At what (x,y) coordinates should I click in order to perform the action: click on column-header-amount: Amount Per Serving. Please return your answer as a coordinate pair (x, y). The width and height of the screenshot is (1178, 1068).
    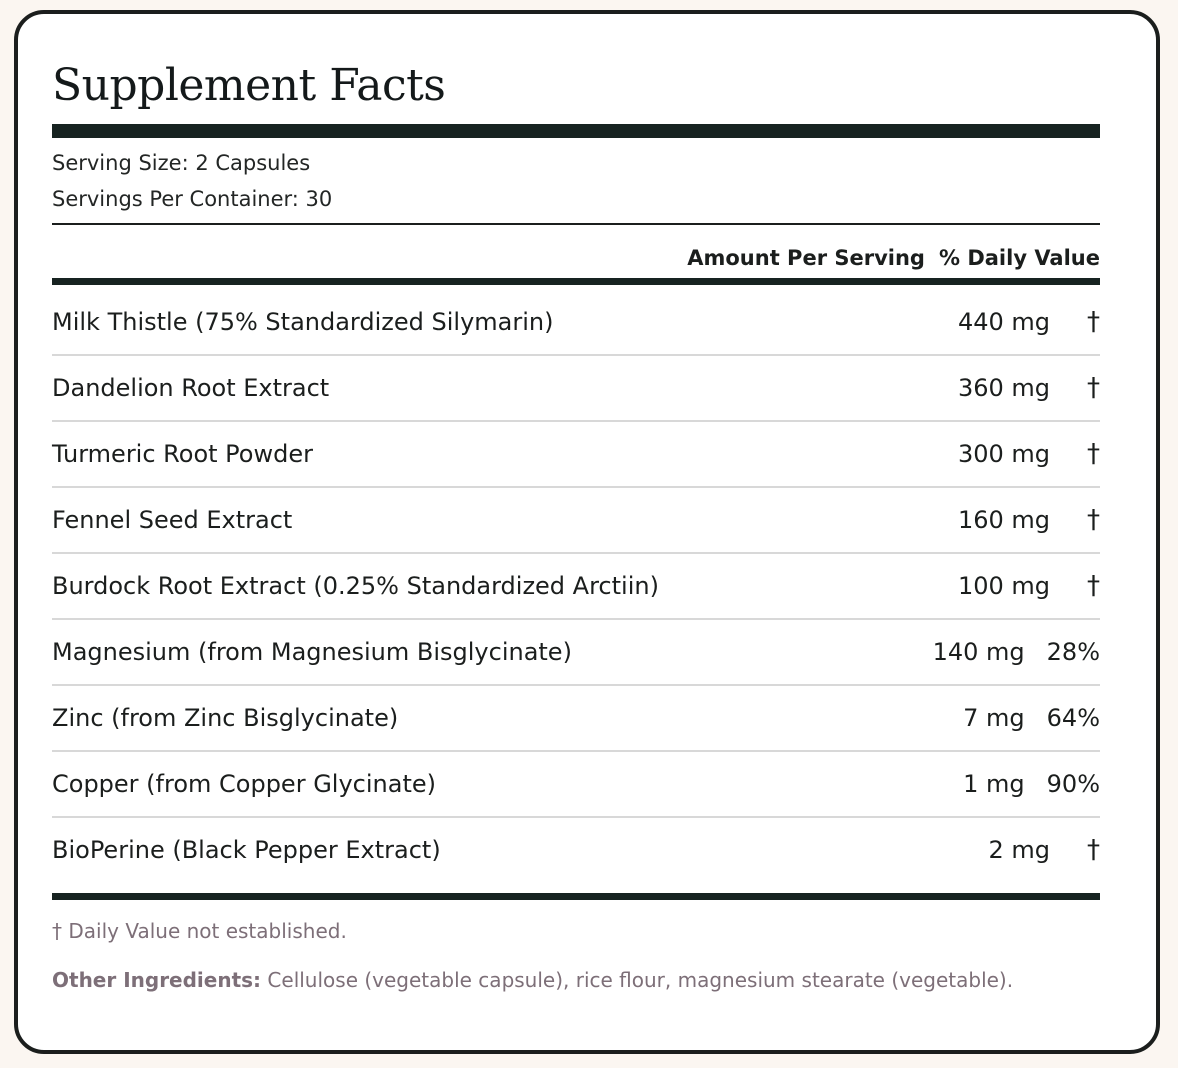
    Looking at the image, I should click on (806, 258).